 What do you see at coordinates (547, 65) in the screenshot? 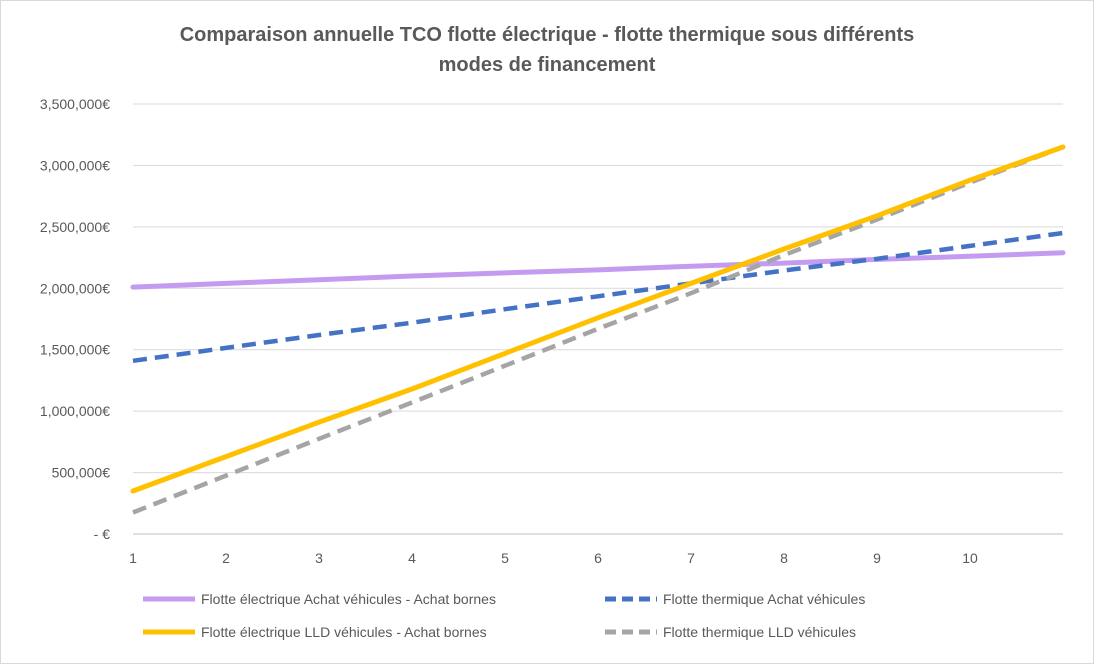
I see `chart-title-line-2: modes de financement` at bounding box center [547, 65].